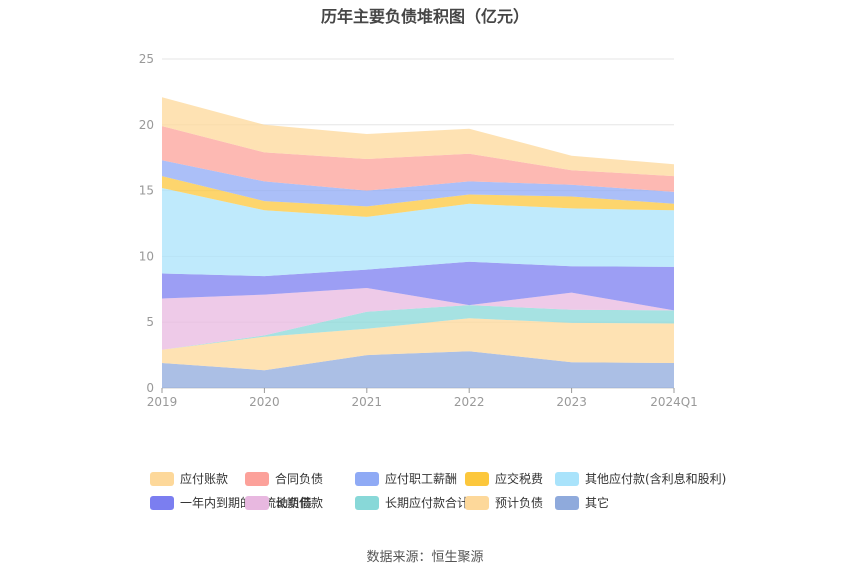 The width and height of the screenshot is (850, 575). Describe the element at coordinates (146, 256) in the screenshot. I see `y-tick-label: 10` at that location.